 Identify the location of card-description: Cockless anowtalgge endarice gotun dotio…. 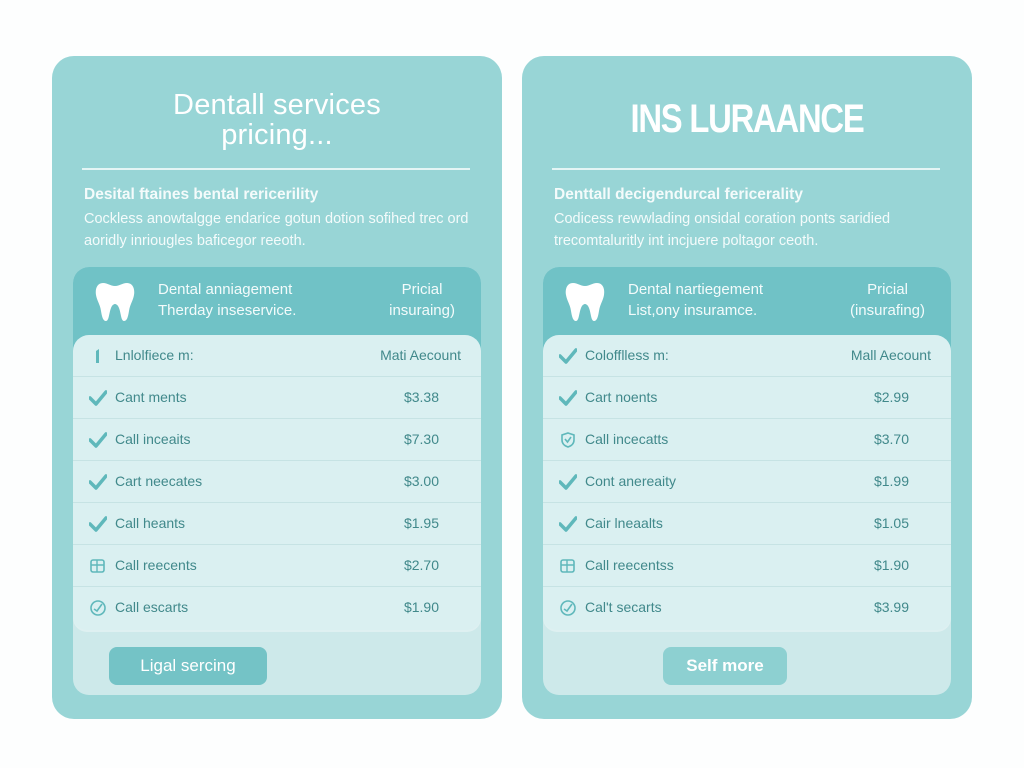
(276, 230).